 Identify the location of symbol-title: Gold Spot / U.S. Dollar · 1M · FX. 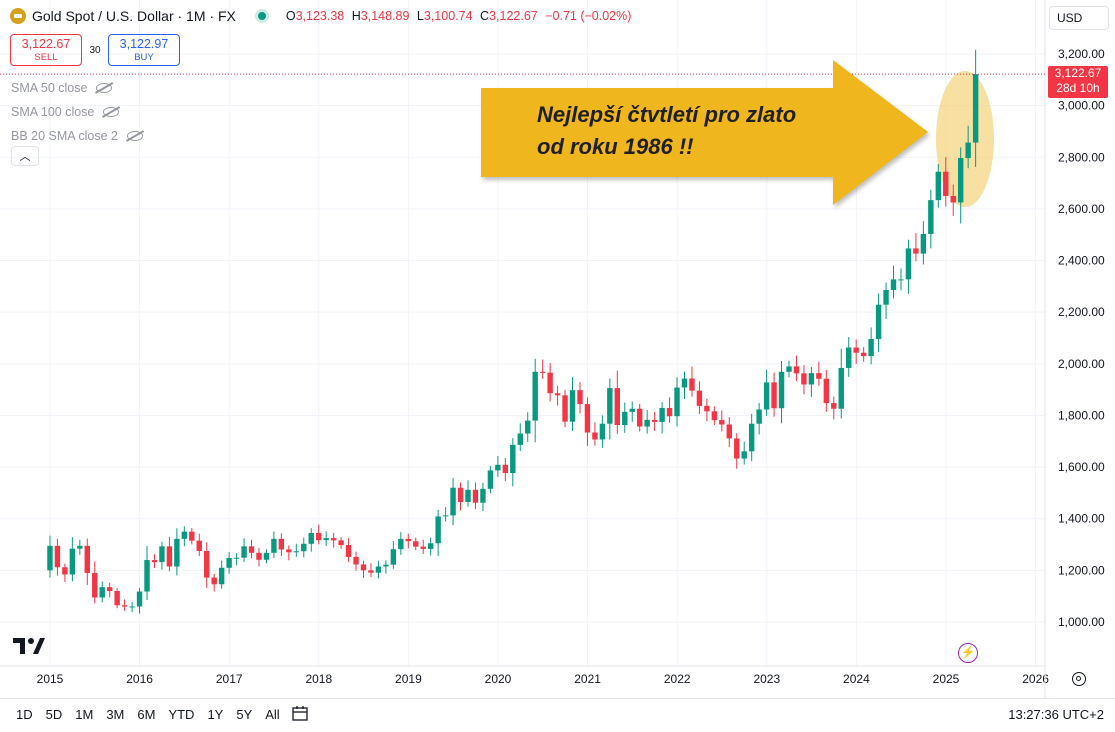
(134, 16).